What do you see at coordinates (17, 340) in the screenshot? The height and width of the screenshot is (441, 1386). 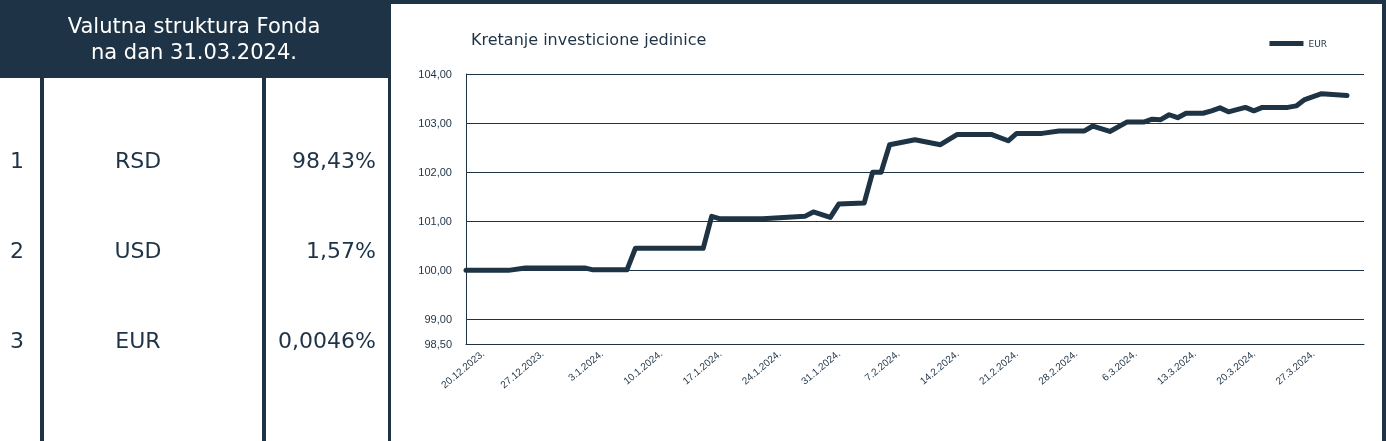 I see `text: 3` at bounding box center [17, 340].